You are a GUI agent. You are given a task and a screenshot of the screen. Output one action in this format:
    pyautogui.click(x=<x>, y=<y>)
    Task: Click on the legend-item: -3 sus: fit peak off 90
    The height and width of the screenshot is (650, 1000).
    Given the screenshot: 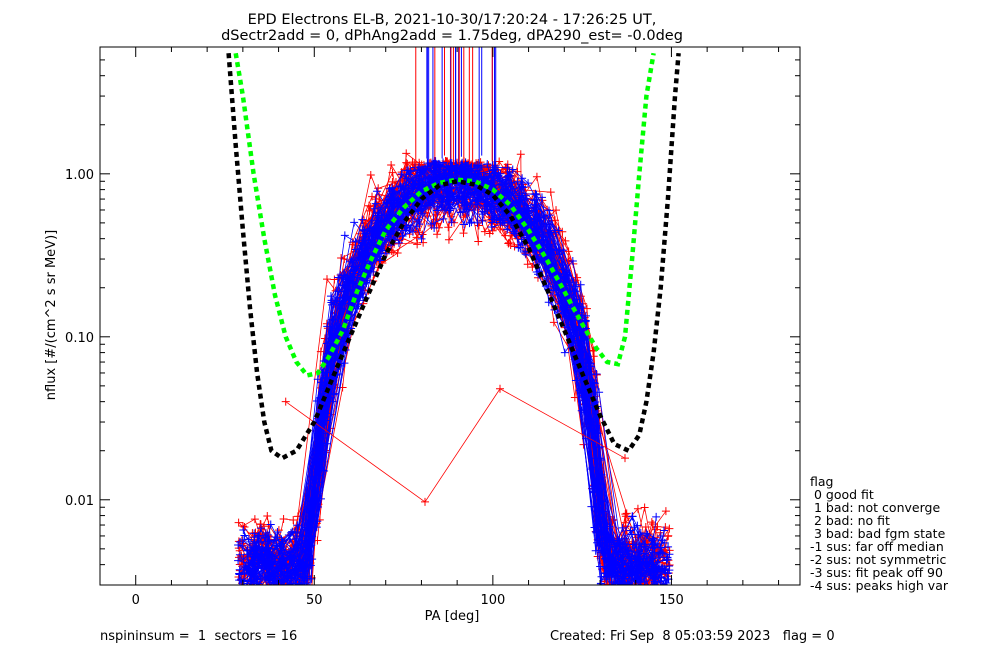 What is the action you would take?
    pyautogui.click(x=876, y=572)
    